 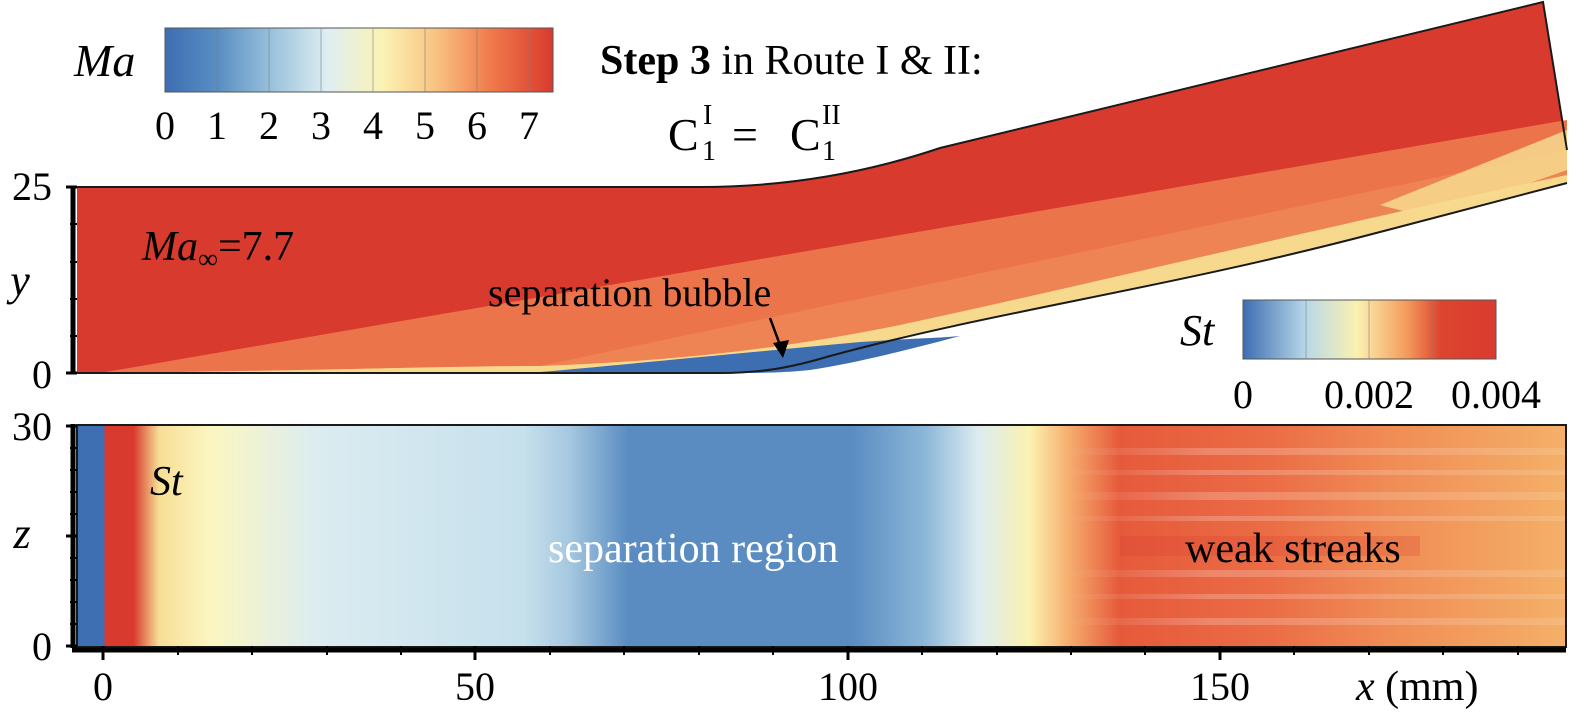 I want to click on st-colorbar-label: St, so click(x=1198, y=330).